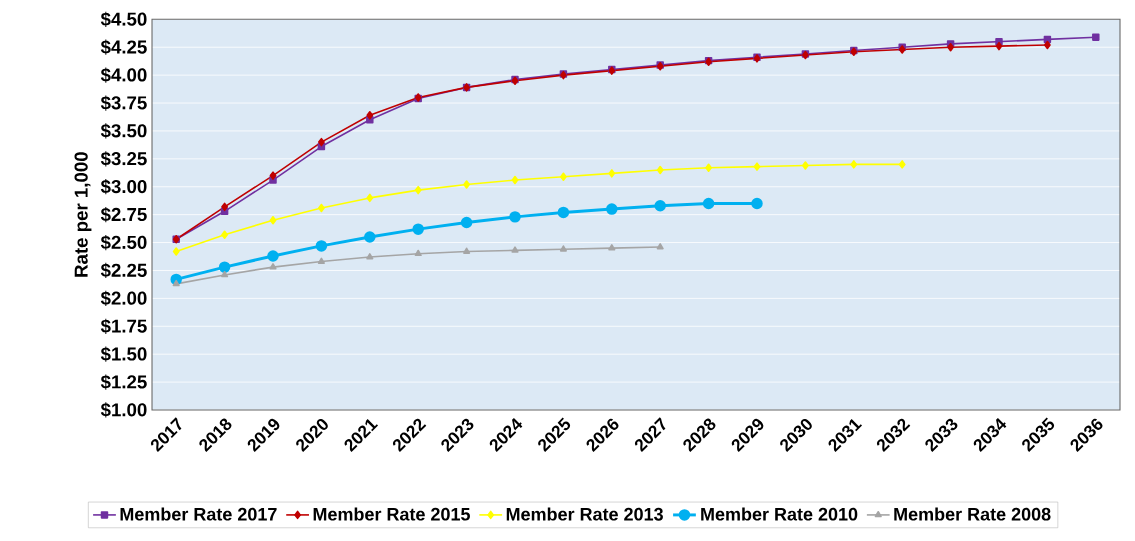 This screenshot has height=541, width=1135. What do you see at coordinates (198, 514) in the screenshot?
I see `legend-label: Member Rate 2017` at bounding box center [198, 514].